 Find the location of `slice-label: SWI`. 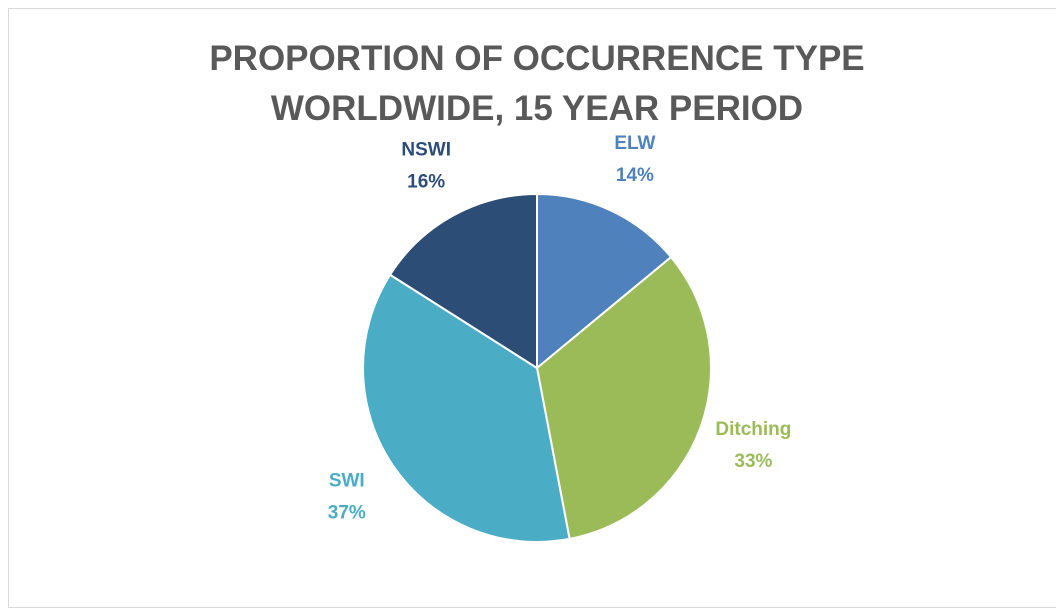

slice-label: SWI is located at coordinates (347, 480).